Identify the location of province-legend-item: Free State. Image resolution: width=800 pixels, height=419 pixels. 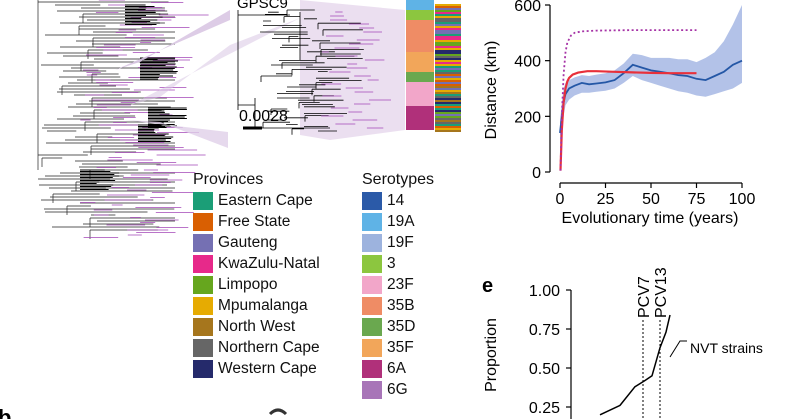
(256, 221).